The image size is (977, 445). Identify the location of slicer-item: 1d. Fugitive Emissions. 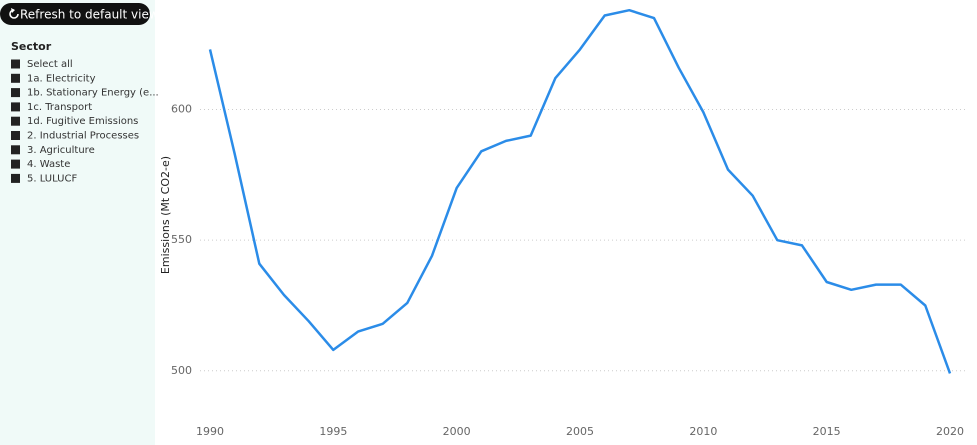
(82, 121).